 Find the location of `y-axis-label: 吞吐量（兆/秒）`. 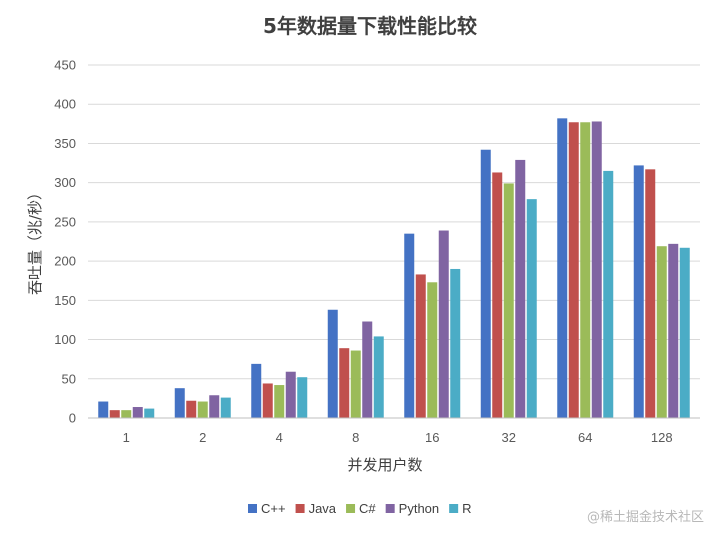

y-axis-label: 吞吐量（兆/秒） is located at coordinates (35, 240).